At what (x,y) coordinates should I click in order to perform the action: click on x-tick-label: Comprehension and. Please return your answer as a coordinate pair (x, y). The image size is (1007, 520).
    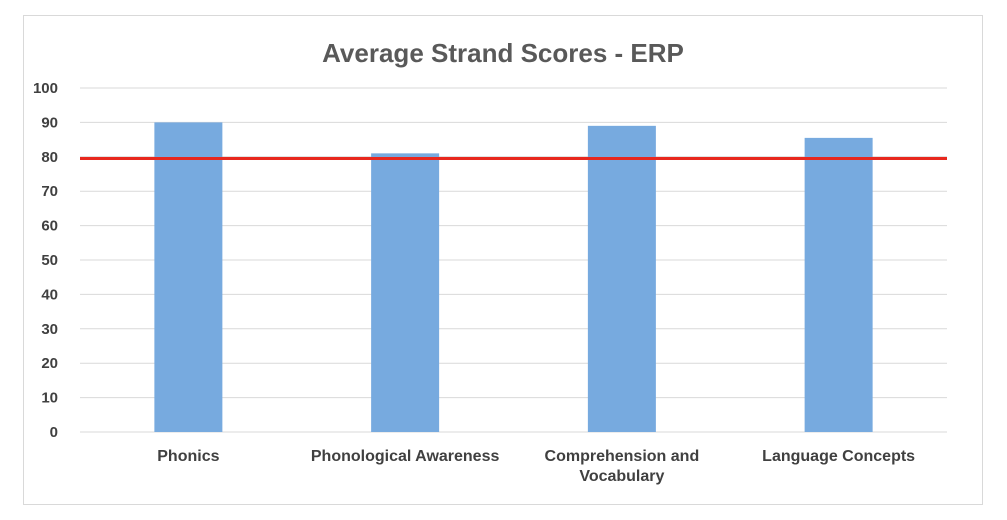
    Looking at the image, I should click on (622, 456).